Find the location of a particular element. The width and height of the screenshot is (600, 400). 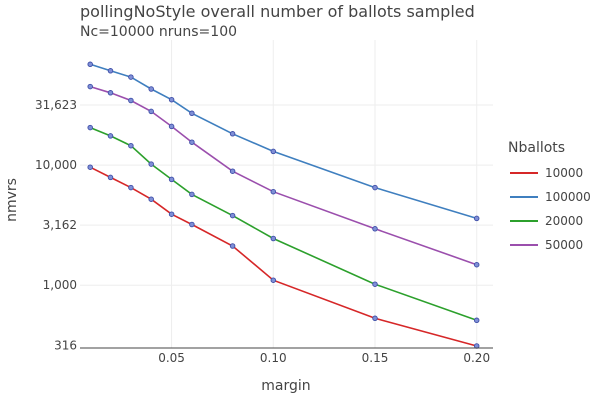

y-tick-label: 1,000 is located at coordinates (60, 285).